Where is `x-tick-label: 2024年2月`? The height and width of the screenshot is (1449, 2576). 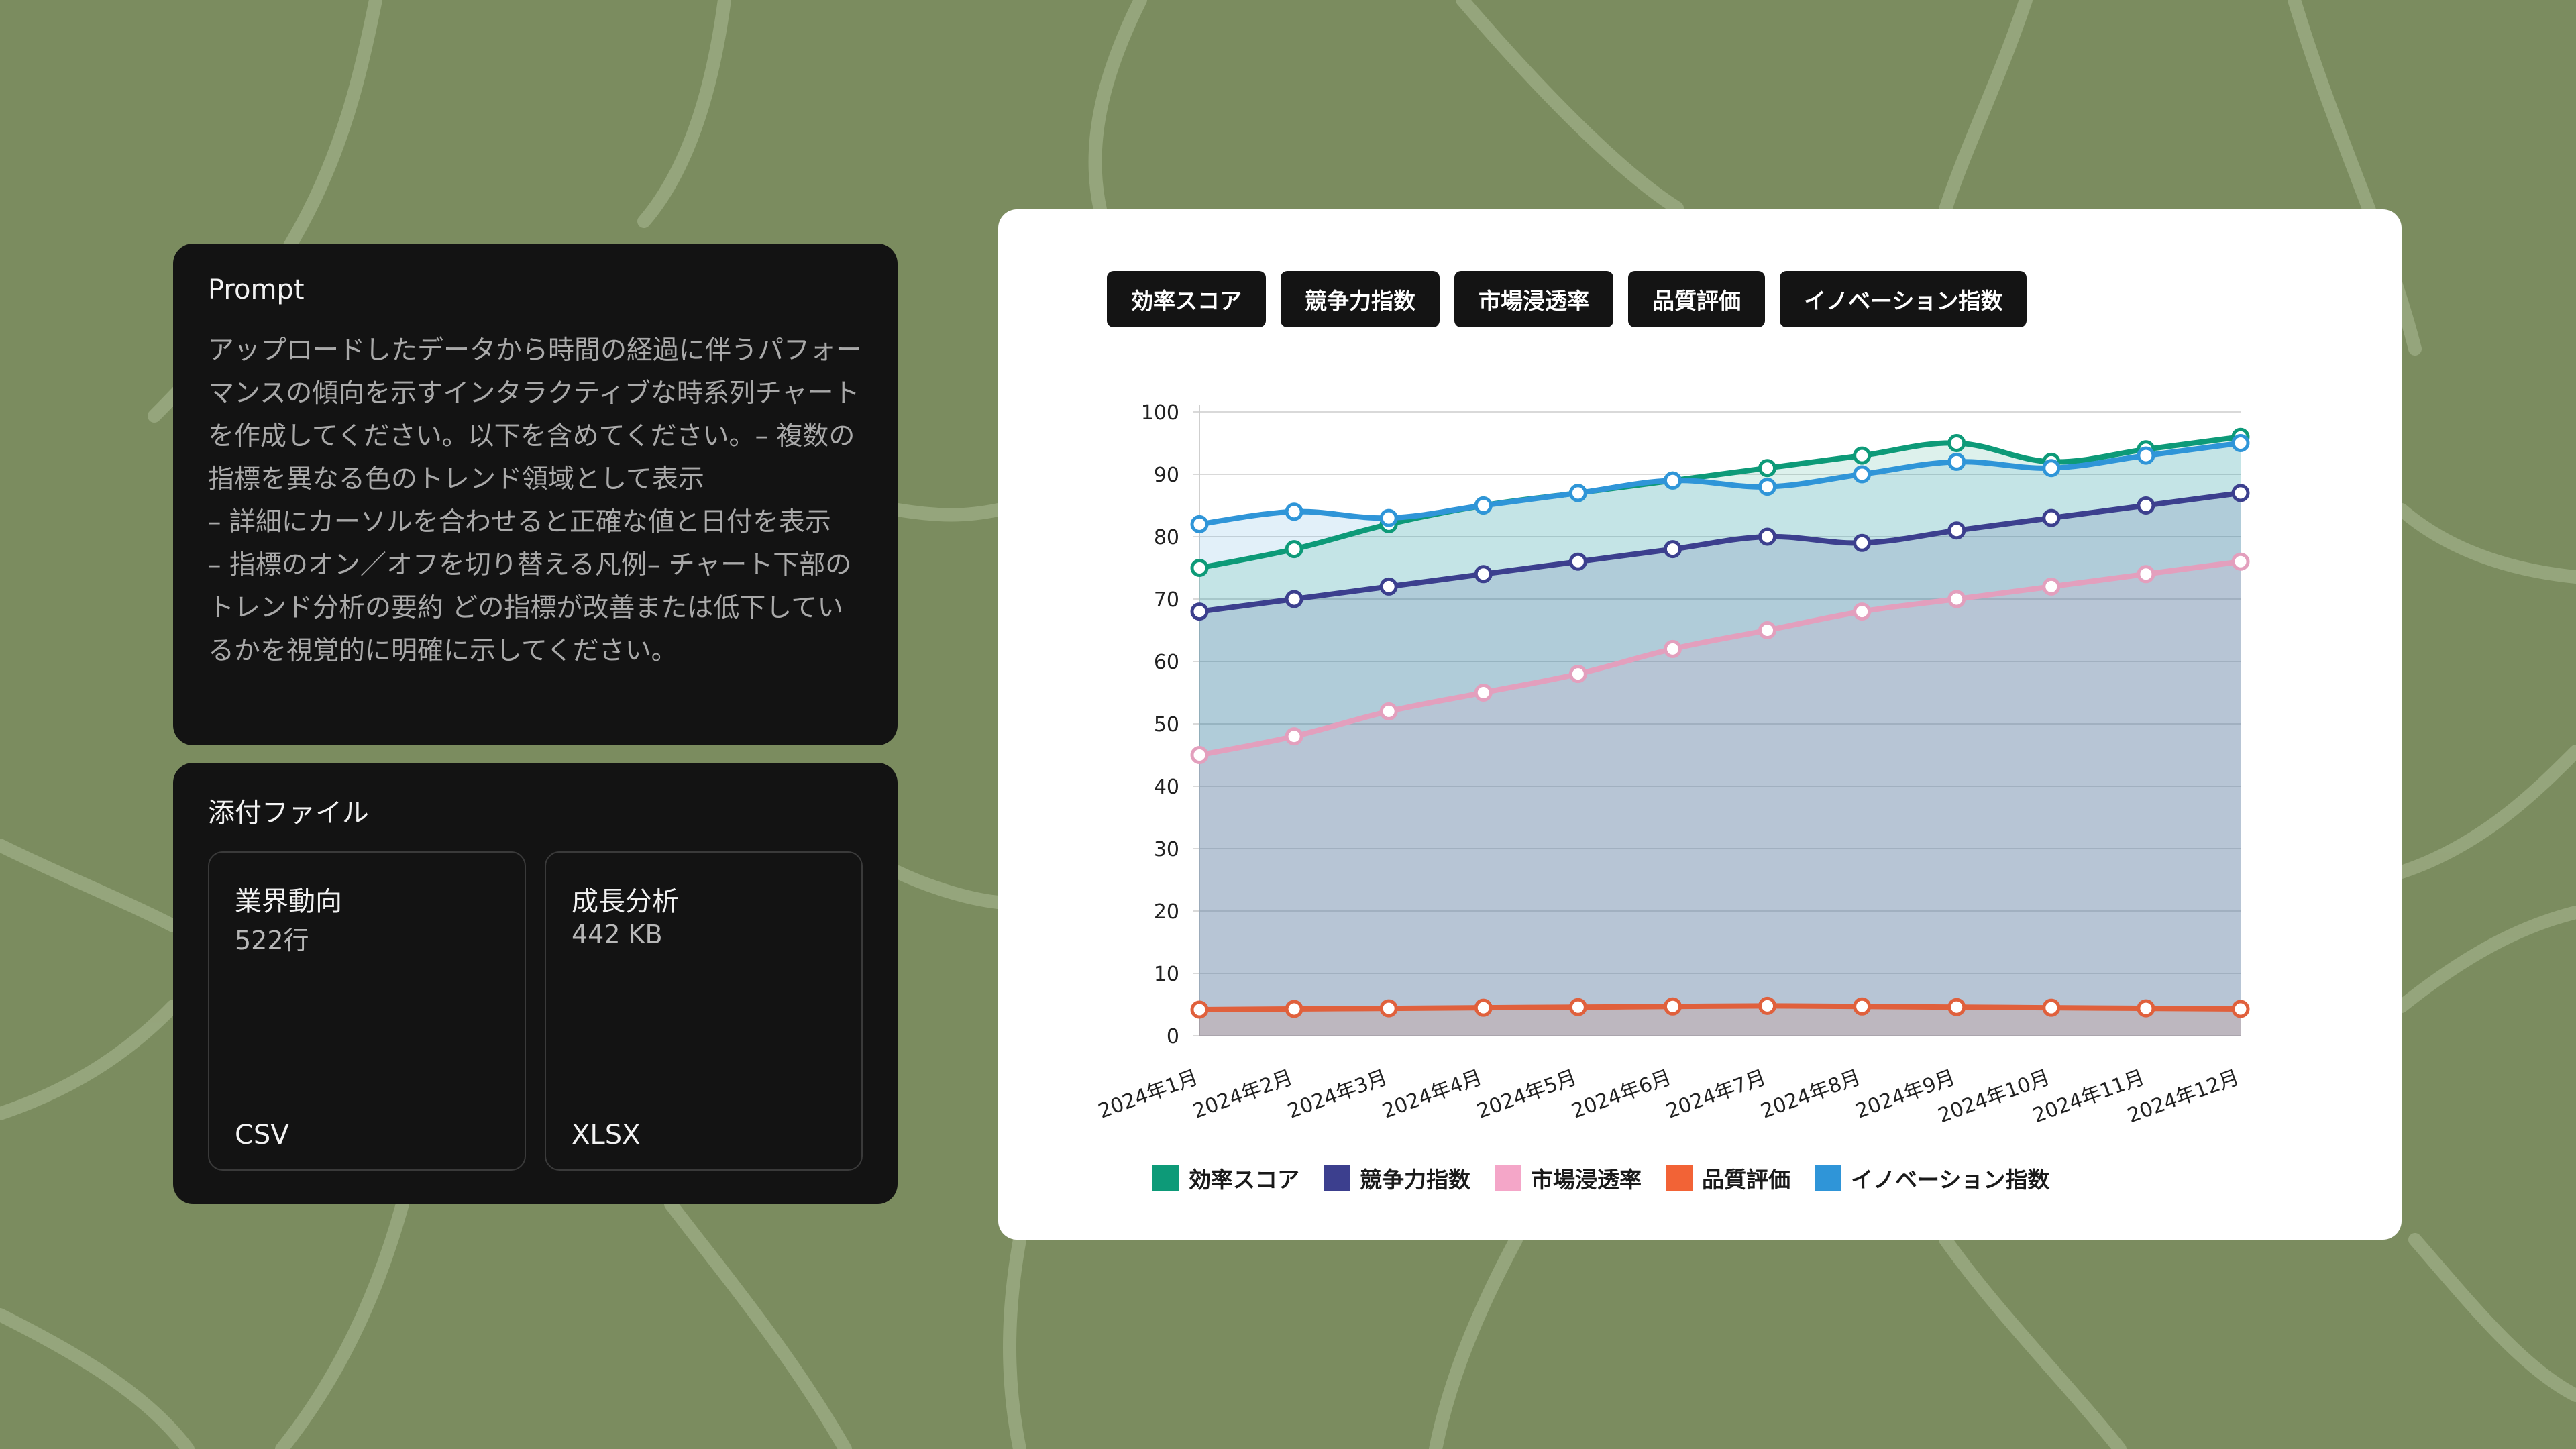 x-tick-label: 2024年2月 is located at coordinates (1243, 1095).